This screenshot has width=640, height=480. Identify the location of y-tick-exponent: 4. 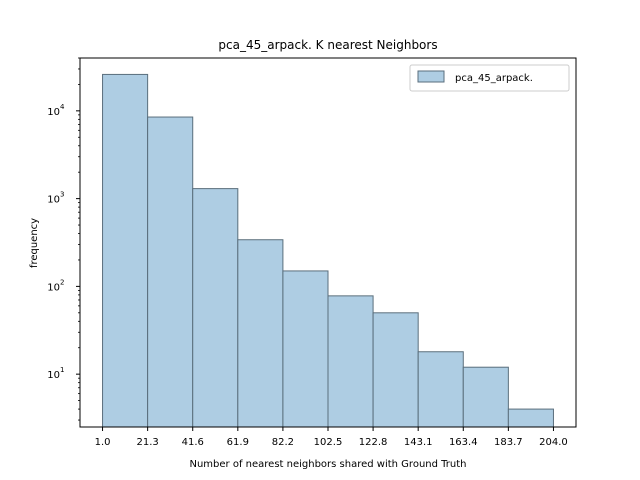
(62, 107).